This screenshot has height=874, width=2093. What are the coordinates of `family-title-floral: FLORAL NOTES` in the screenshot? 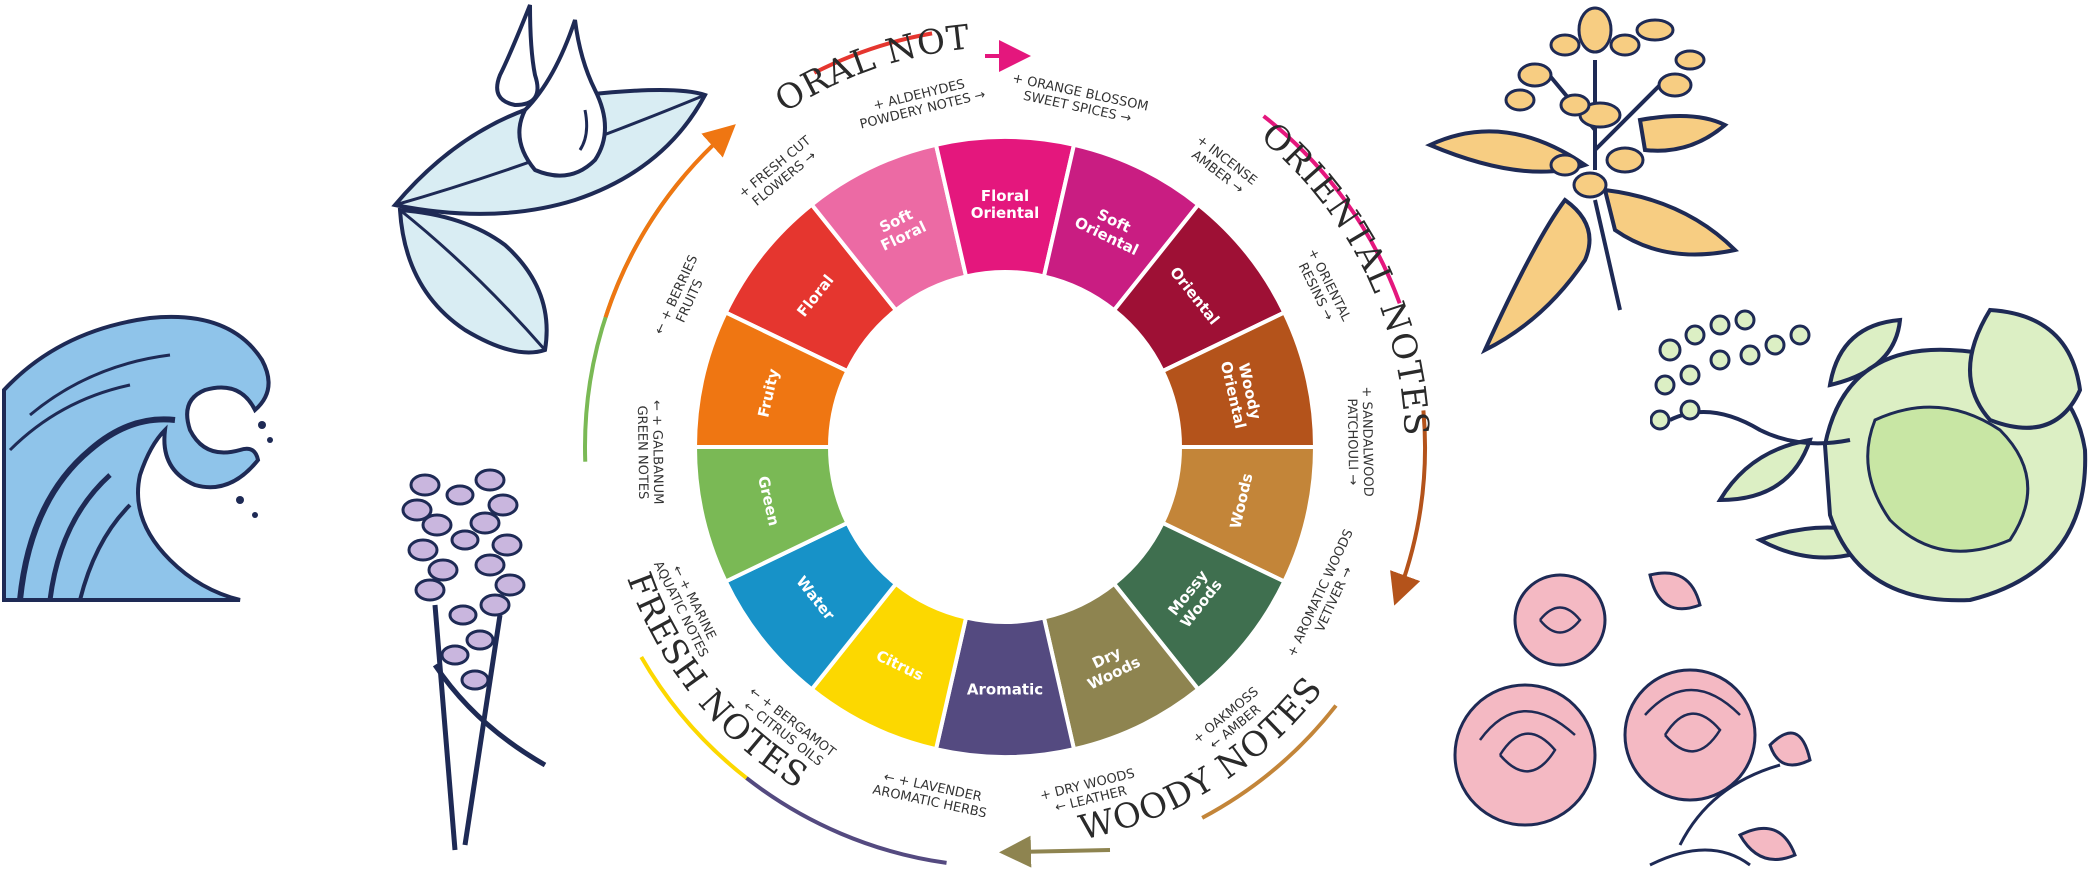 It's located at (486, 60).